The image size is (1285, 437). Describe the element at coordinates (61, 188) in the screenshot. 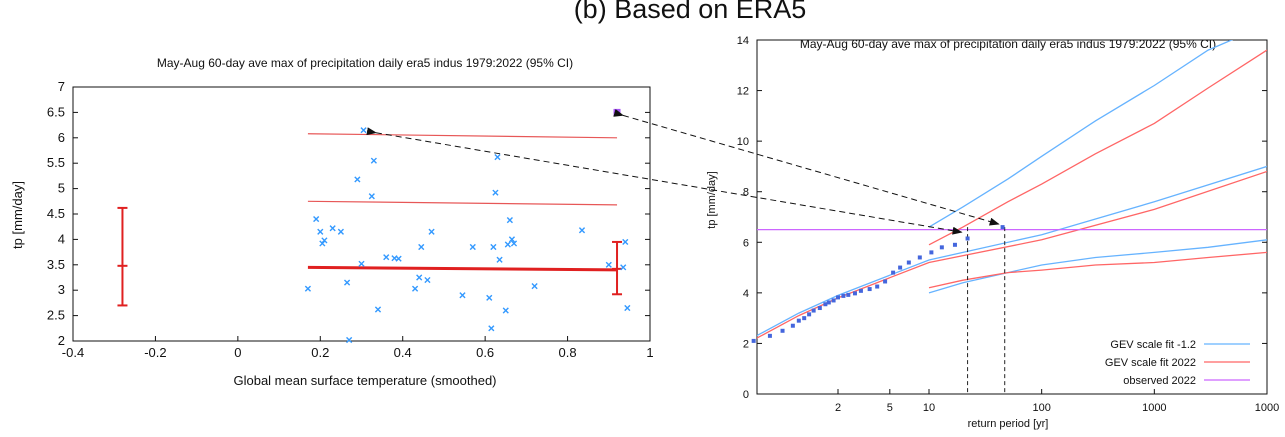

I see `left-y-tick-label: 5` at that location.